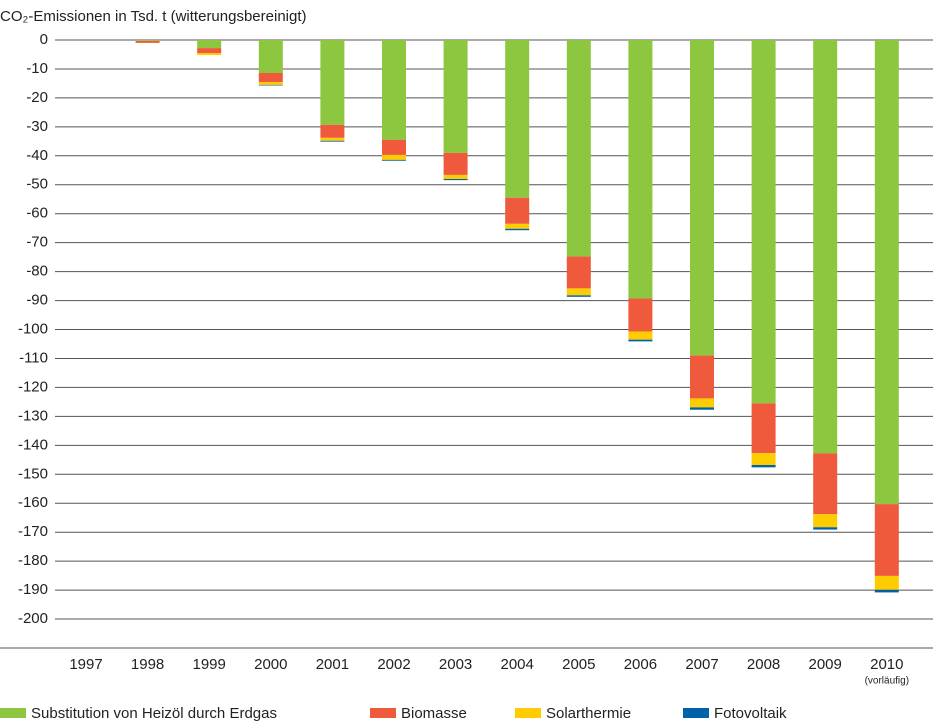  I want to click on x-tick-label: 2009, so click(825, 664).